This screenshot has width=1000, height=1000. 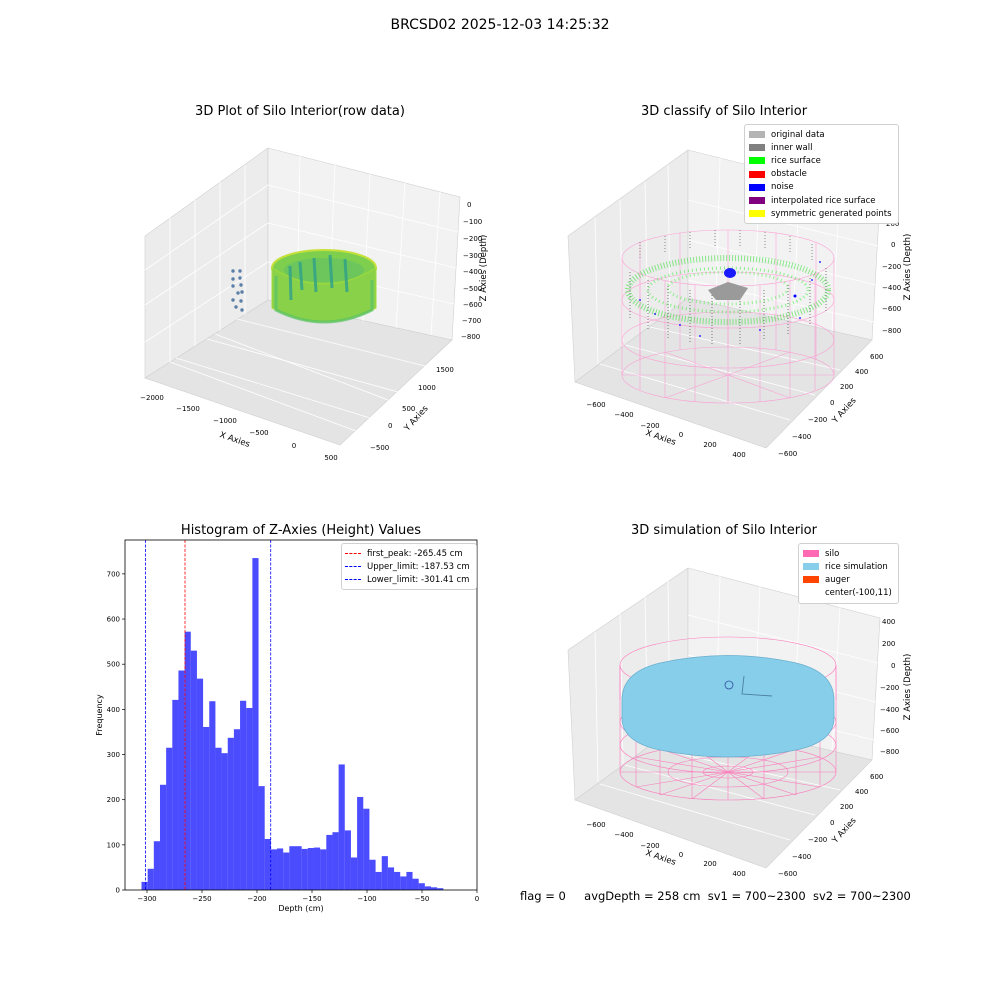 I want to click on legend-item-symmetric: symmetric generated points, so click(x=820, y=213).